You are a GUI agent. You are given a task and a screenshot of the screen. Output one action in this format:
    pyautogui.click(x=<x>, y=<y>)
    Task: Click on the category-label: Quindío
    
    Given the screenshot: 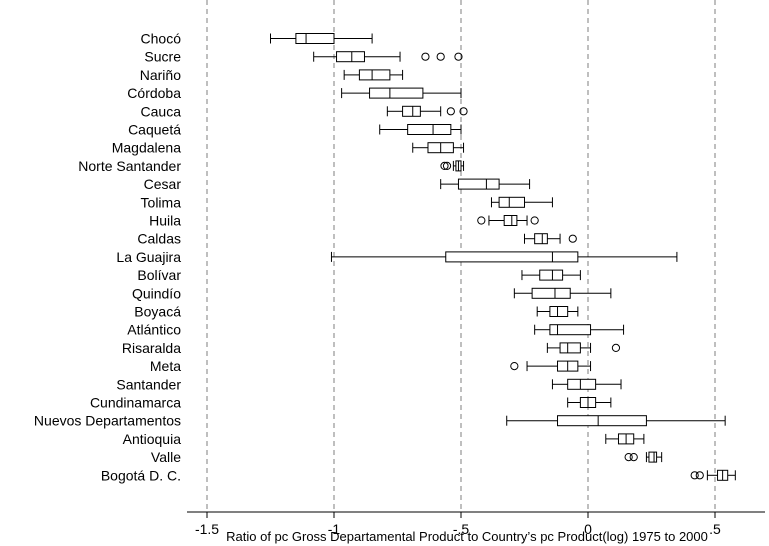 What is the action you would take?
    pyautogui.click(x=156, y=293)
    